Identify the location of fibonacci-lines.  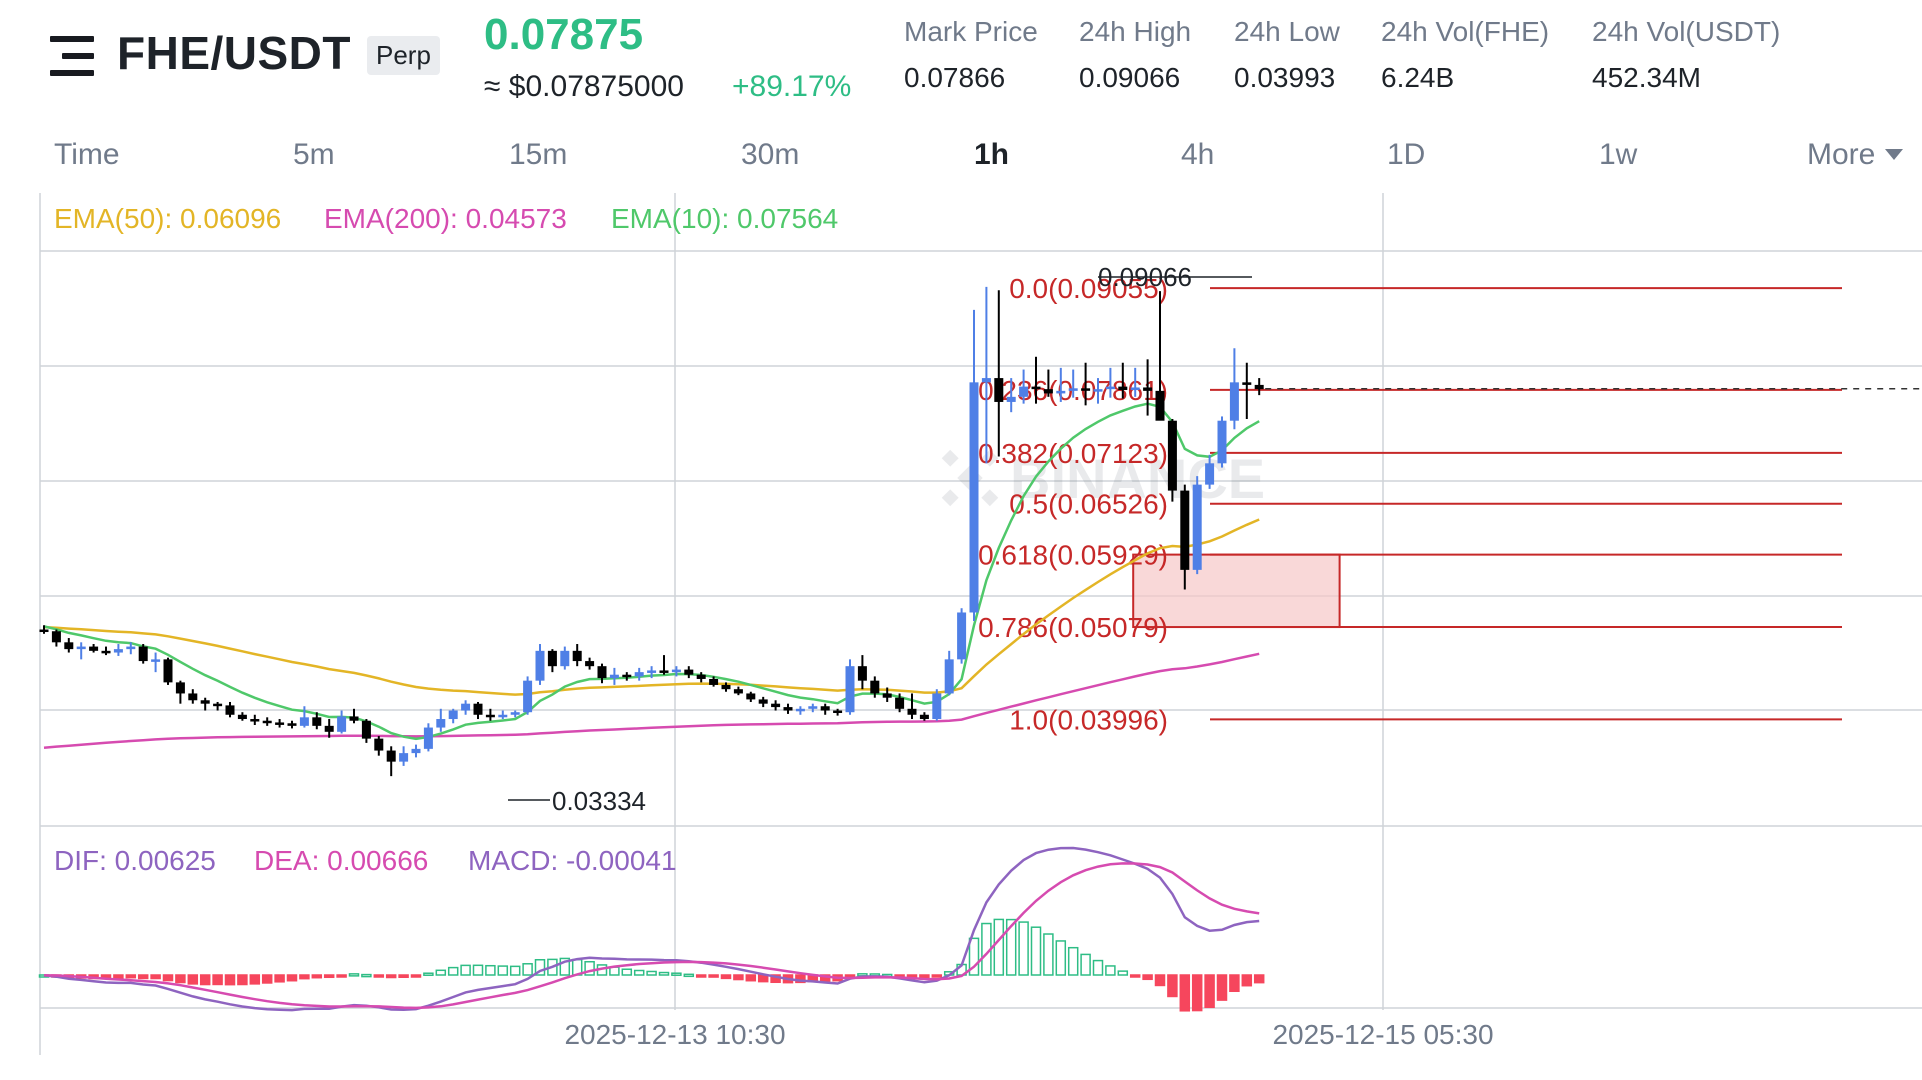
(1526, 504).